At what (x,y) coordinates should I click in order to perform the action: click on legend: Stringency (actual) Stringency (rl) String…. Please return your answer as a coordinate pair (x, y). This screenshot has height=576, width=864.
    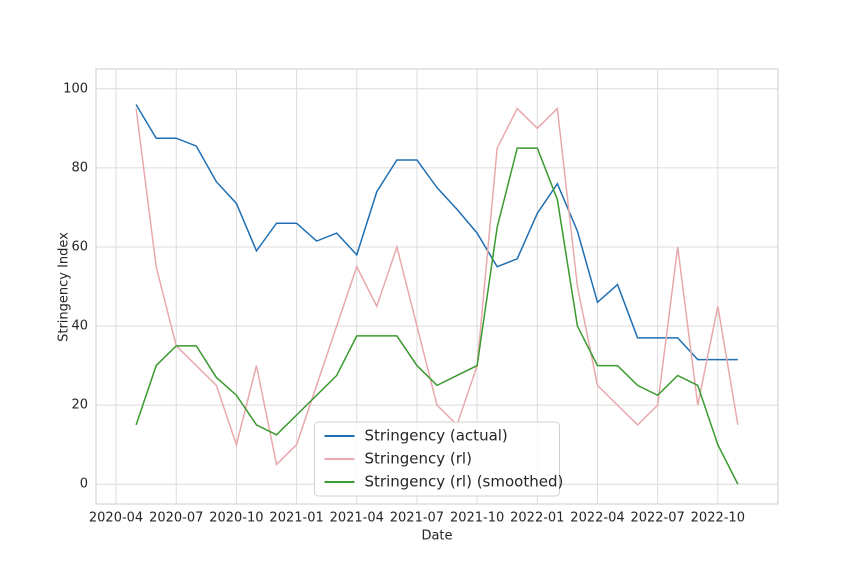
    Looking at the image, I should click on (439, 459).